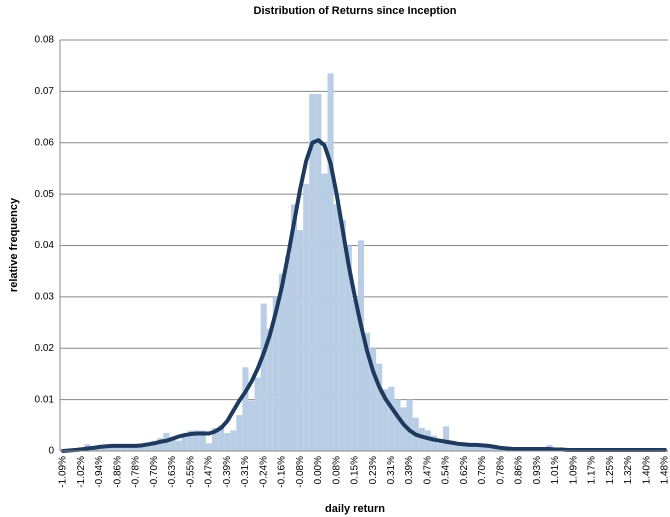 The height and width of the screenshot is (517, 670). What do you see at coordinates (665, 470) in the screenshot?
I see `x-tick-label: 1.48%` at bounding box center [665, 470].